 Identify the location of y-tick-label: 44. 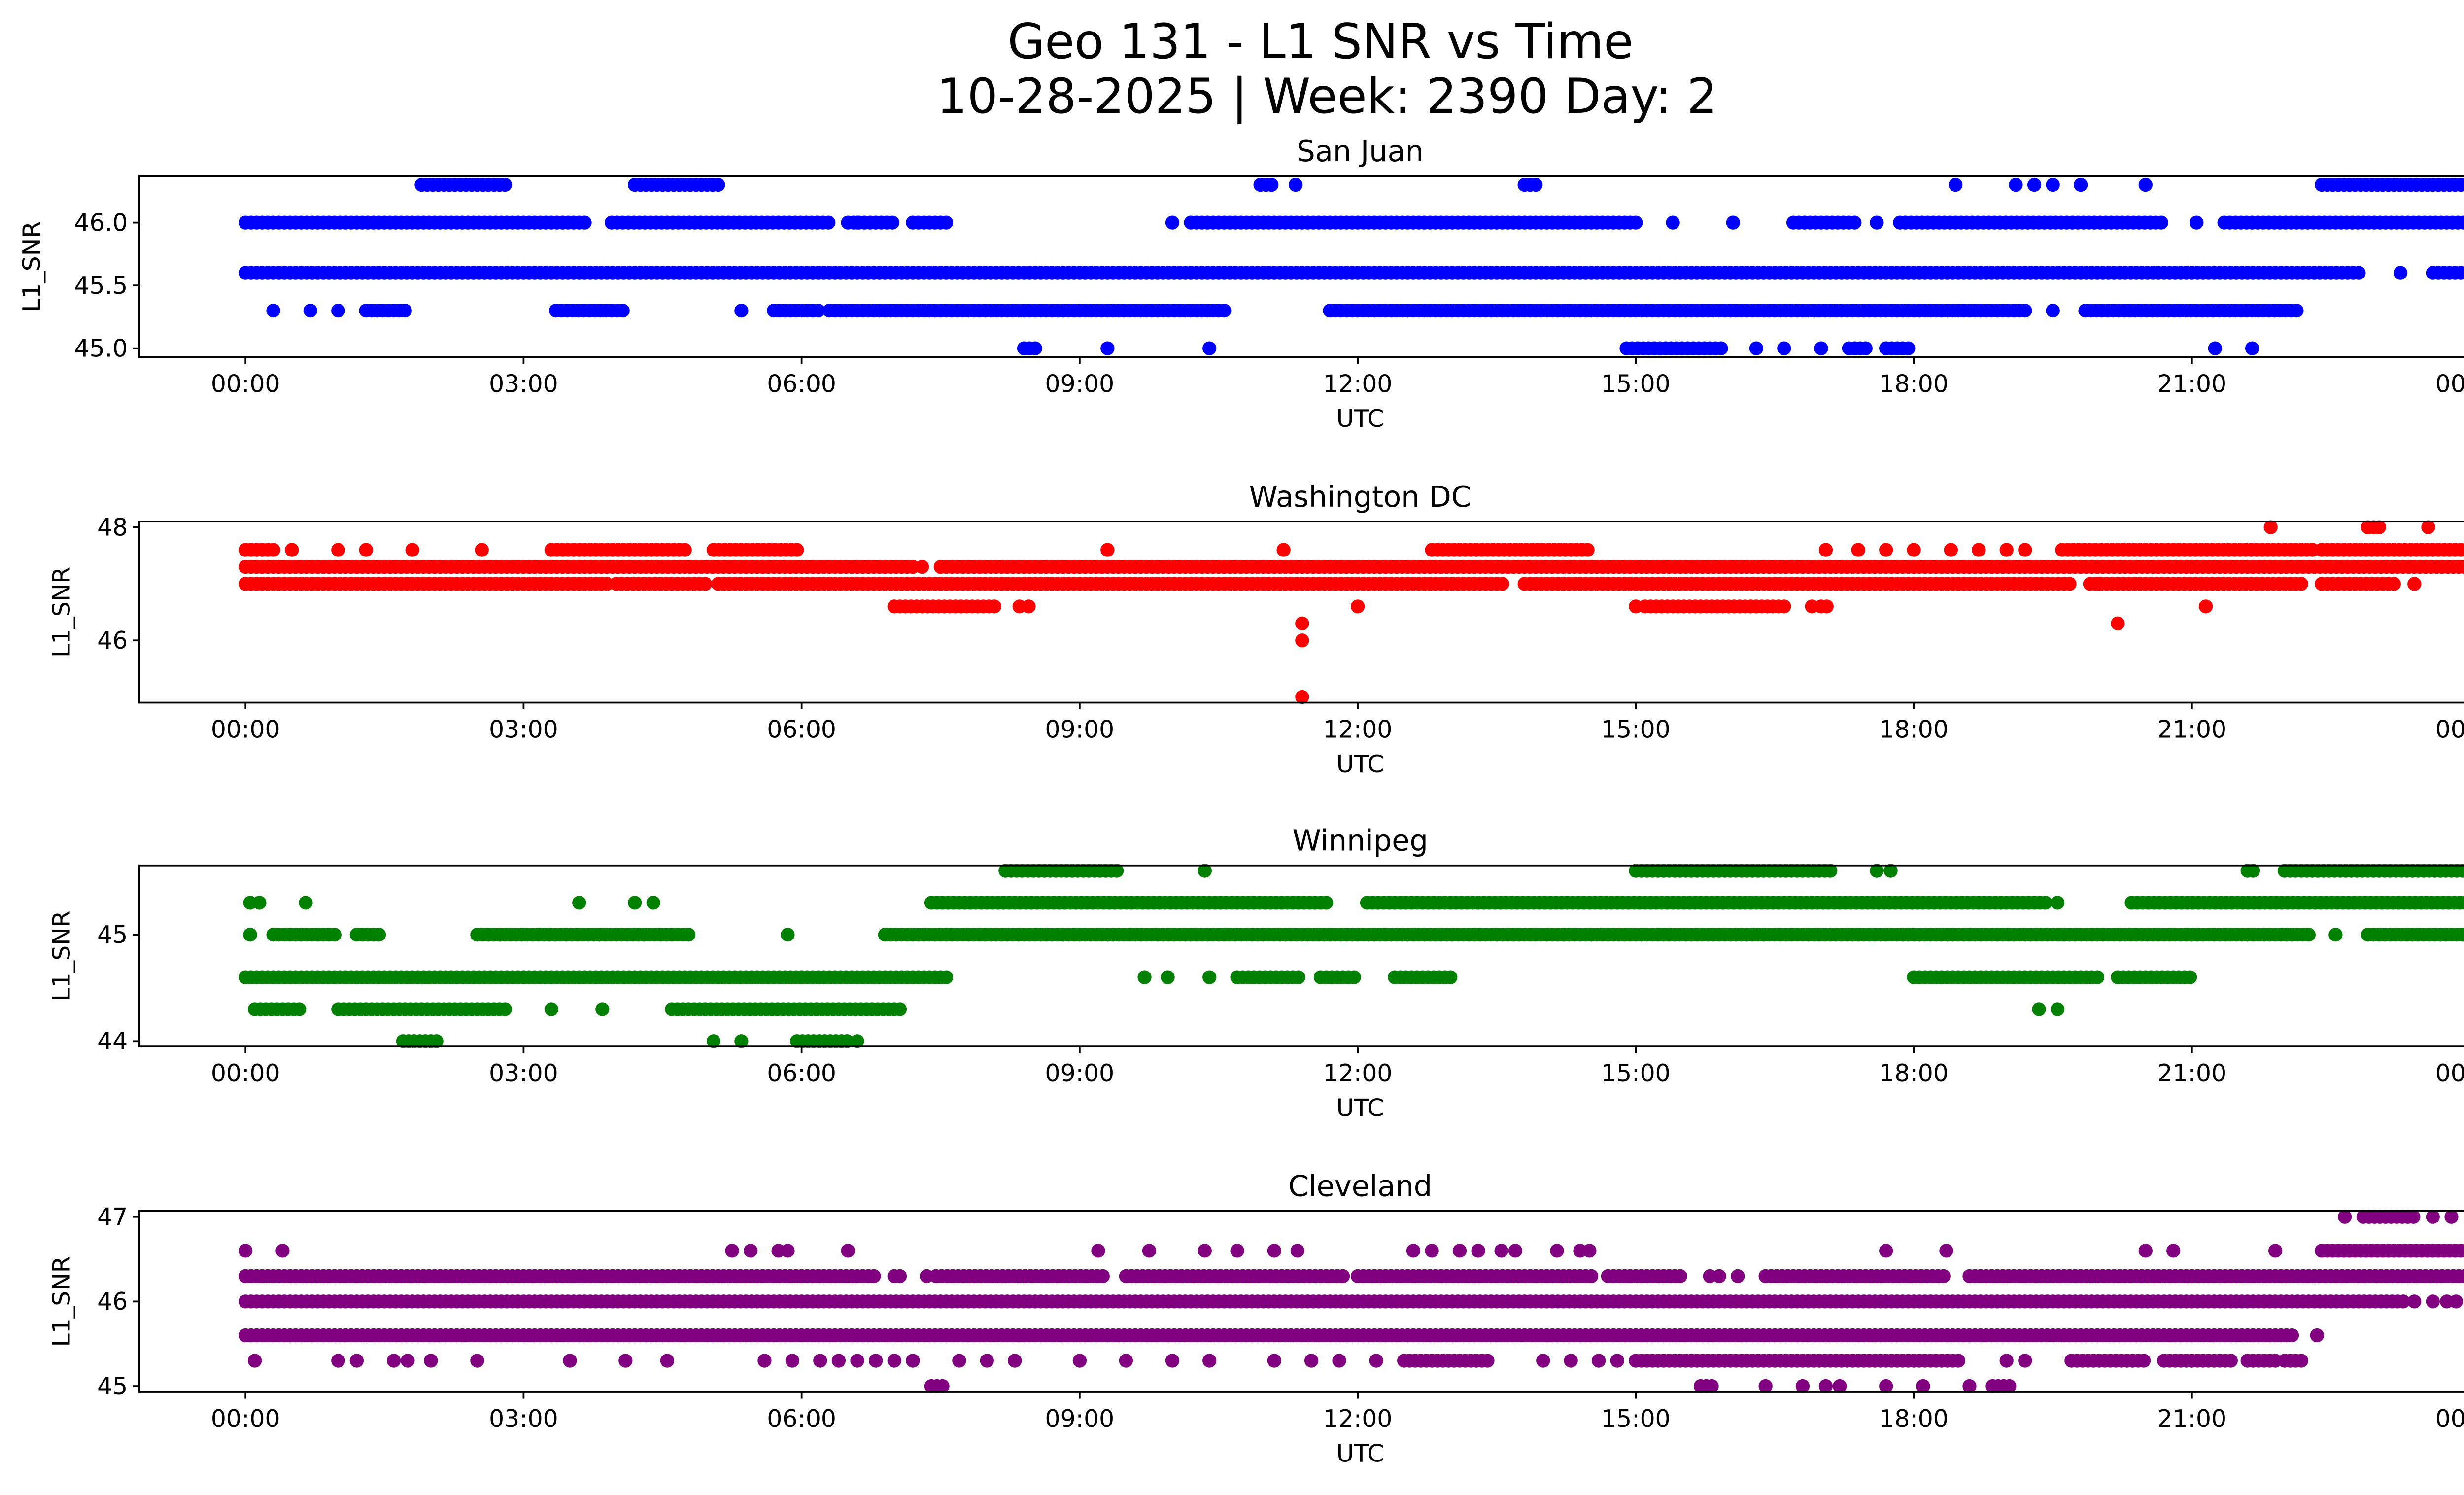
(112, 1041).